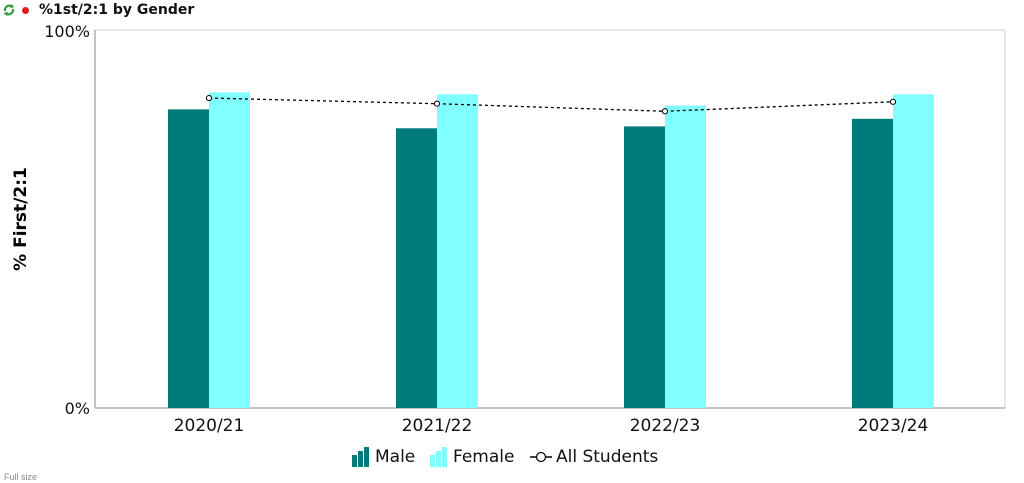 The height and width of the screenshot is (483, 1024). What do you see at coordinates (117, 10) in the screenshot?
I see `chart-title: %1st/2:1 by Gender` at bounding box center [117, 10].